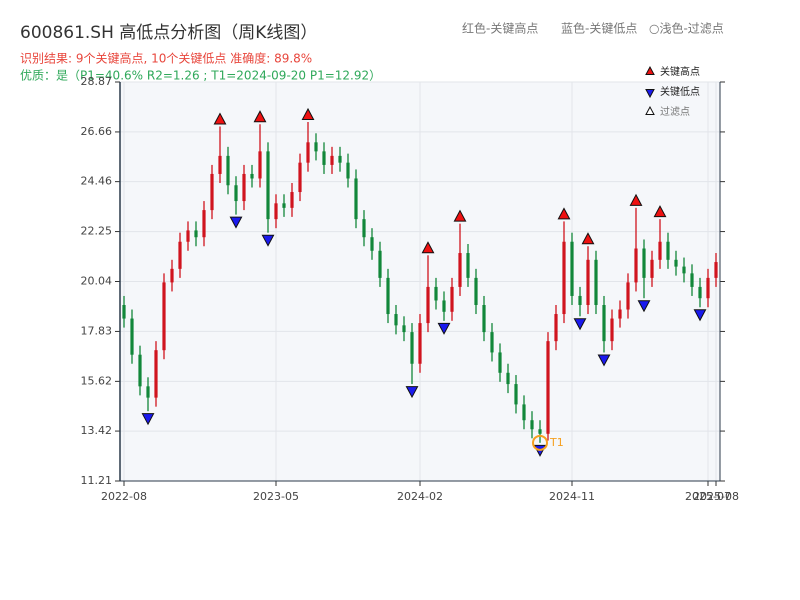  I want to click on legend-label: 关键高点, so click(680, 71).